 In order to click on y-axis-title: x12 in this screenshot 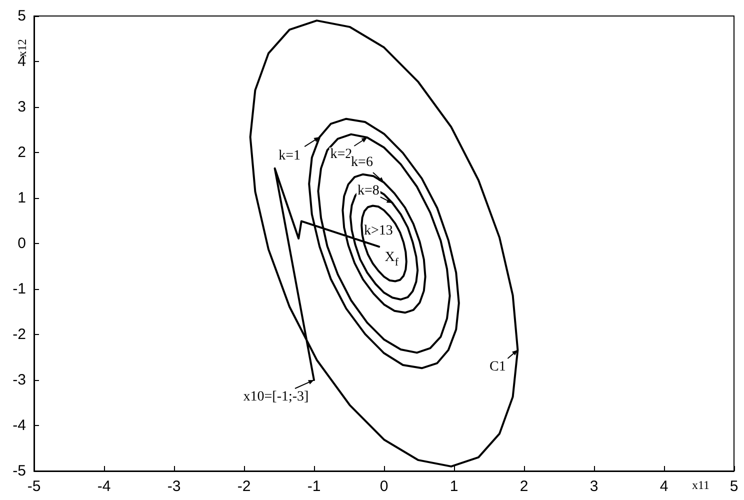, I will do `click(22, 48)`.